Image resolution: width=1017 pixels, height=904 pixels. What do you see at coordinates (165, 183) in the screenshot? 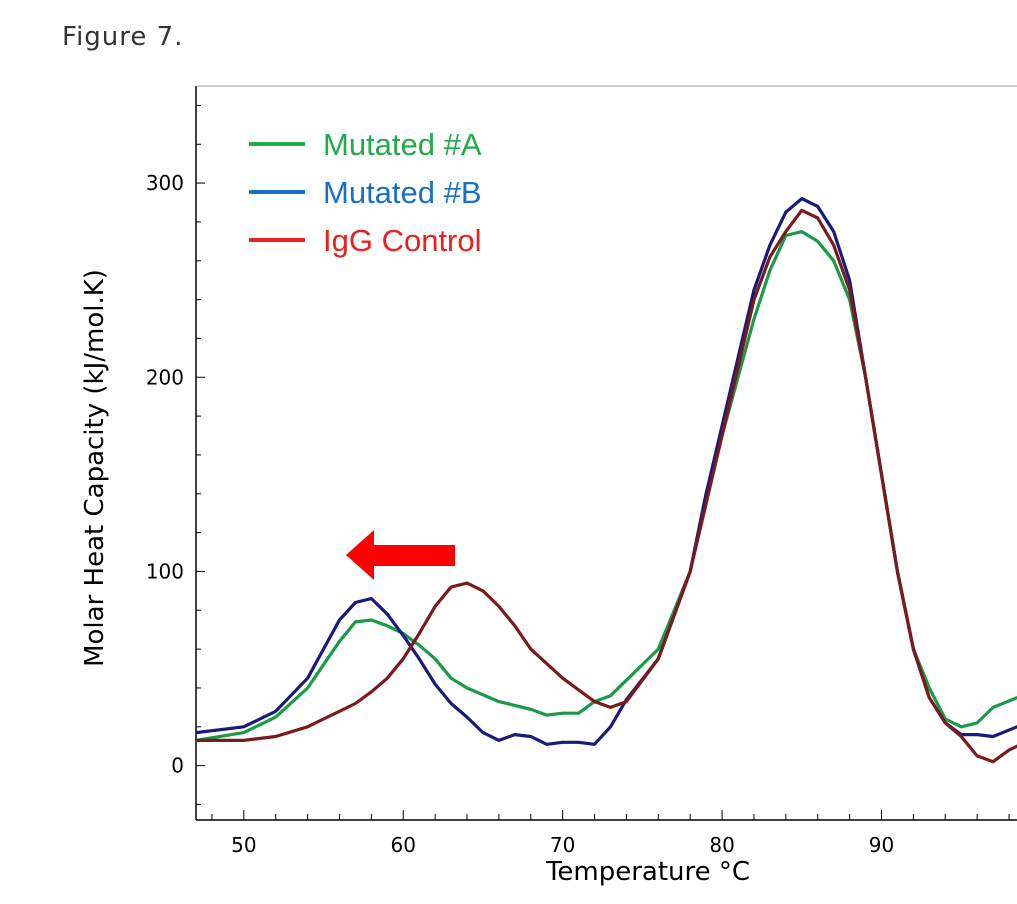
I see `y-tick-label: 300` at bounding box center [165, 183].